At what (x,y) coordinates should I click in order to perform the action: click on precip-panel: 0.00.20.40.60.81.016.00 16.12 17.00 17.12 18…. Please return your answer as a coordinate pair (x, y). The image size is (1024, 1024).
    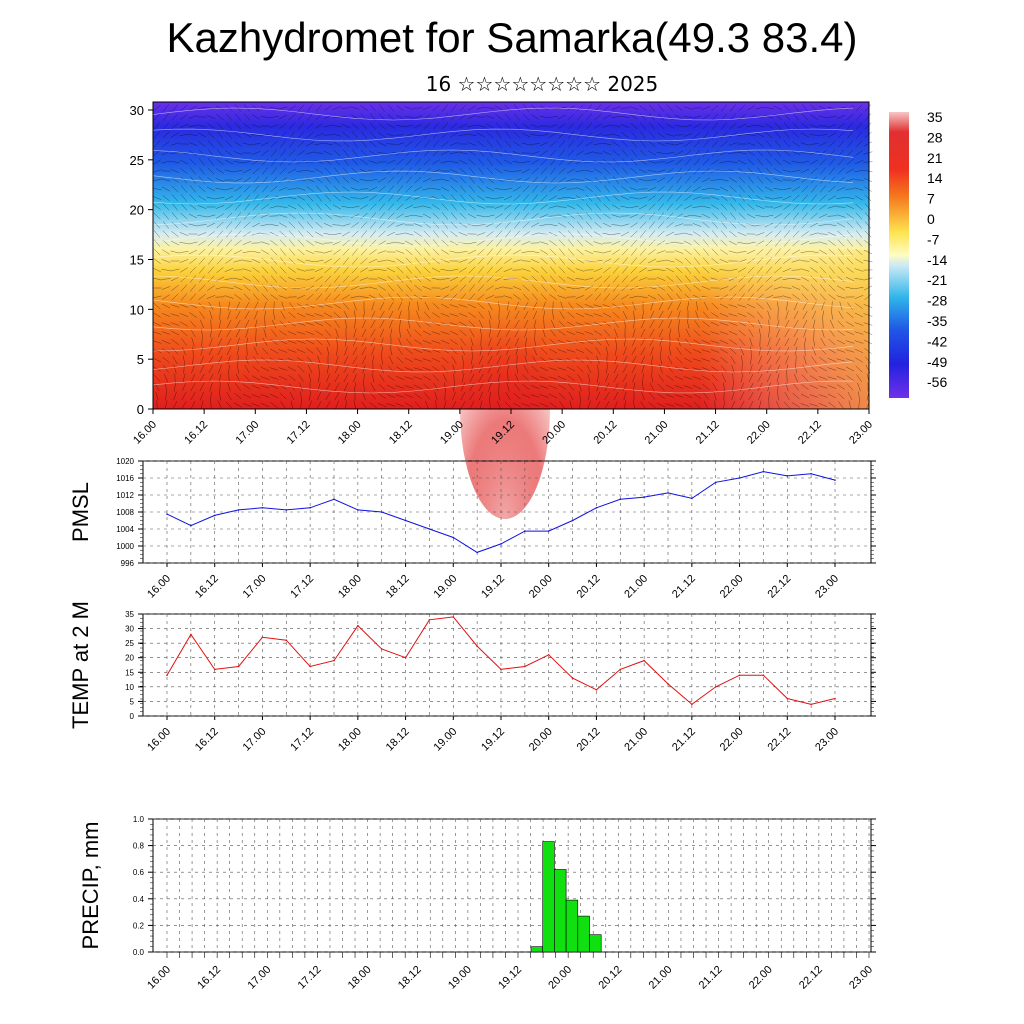
    Looking at the image, I should click on (477, 903).